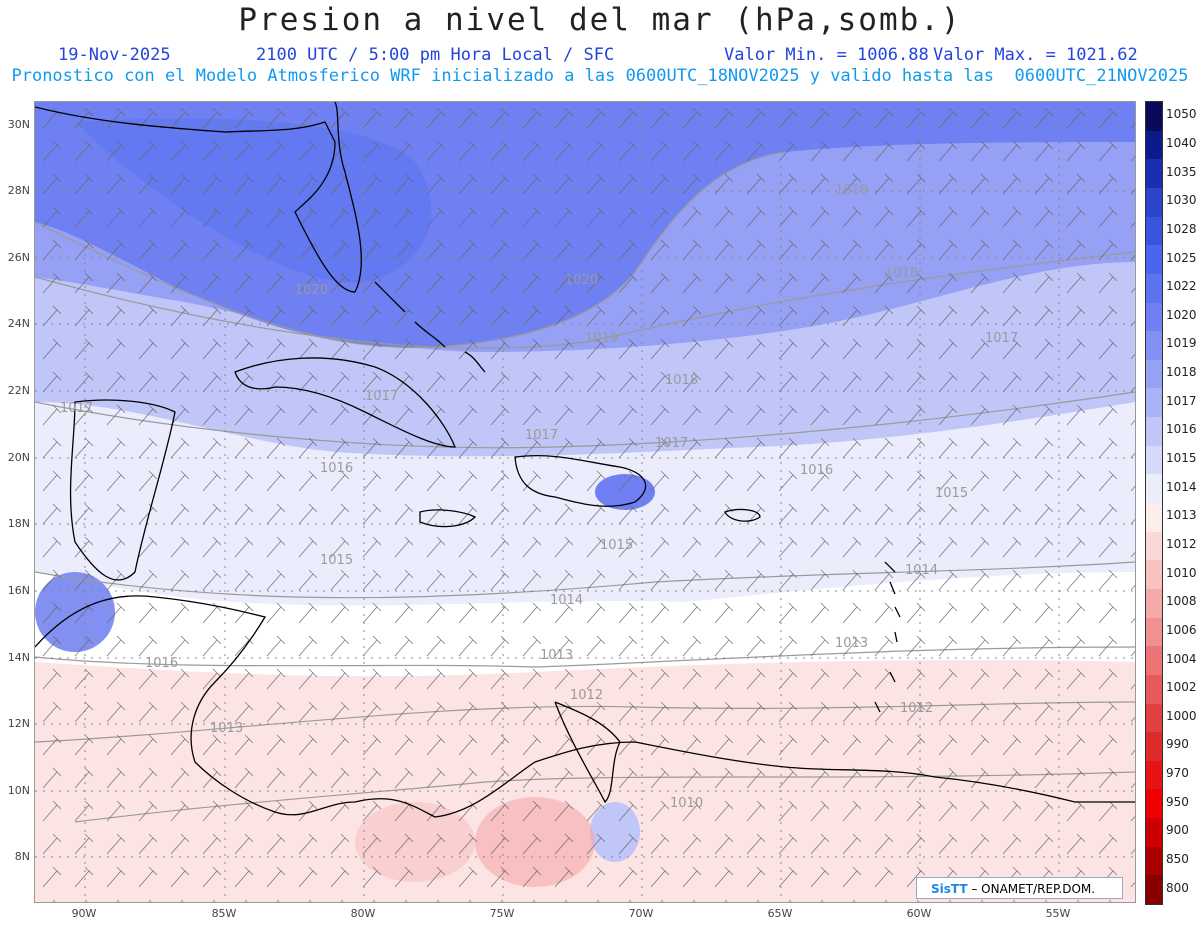 This screenshot has height=927, width=1200. Describe the element at coordinates (1031, 889) in the screenshot. I see `credit-text: – ONAMET/REP.DOM.` at that location.